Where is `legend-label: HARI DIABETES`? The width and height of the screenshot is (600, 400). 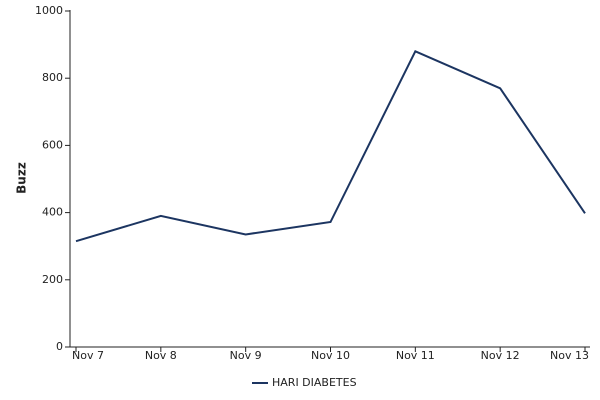 legend-label: HARI DIABETES is located at coordinates (314, 382).